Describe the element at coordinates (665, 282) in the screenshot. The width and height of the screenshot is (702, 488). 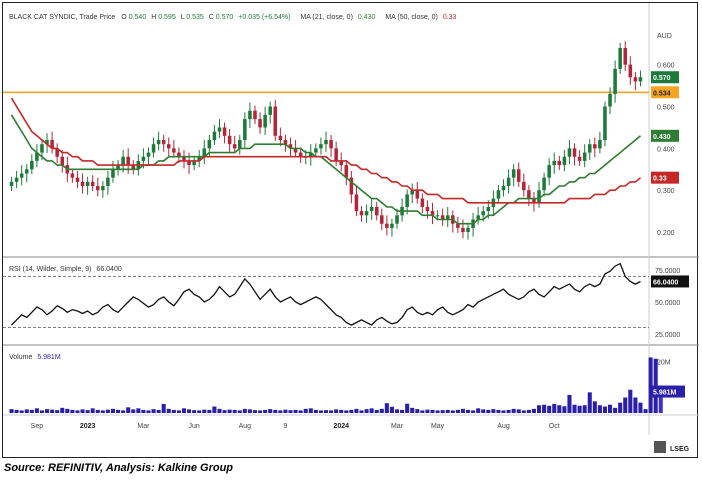
I see `rsi-value-tag-label: 66.0400` at that location.